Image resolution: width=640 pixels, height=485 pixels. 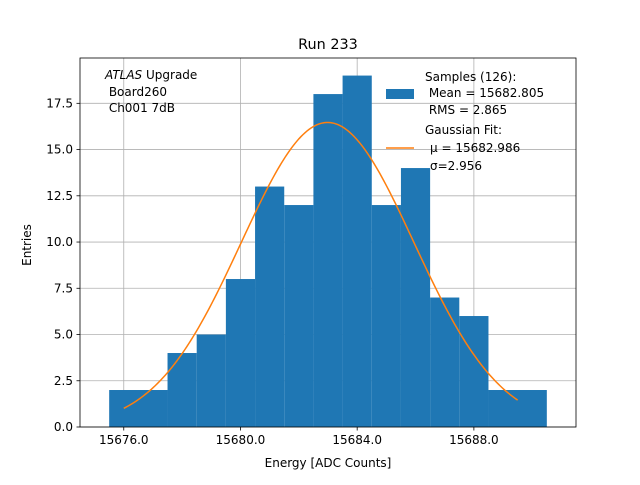 What do you see at coordinates (328, 45) in the screenshot?
I see `chart-title: Run 233` at bounding box center [328, 45].